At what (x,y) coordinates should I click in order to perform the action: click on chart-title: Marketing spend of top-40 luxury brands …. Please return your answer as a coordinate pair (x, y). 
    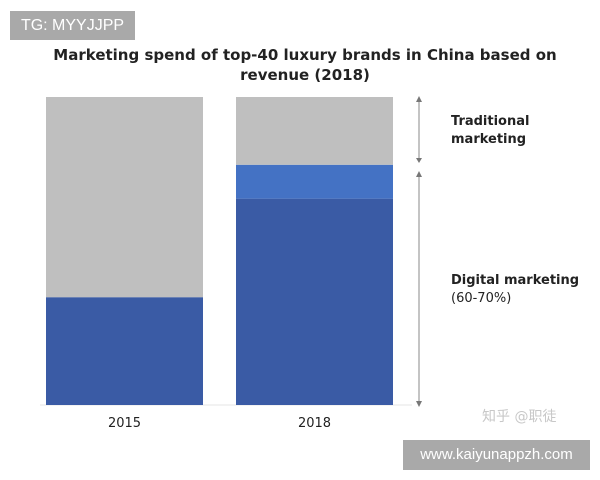
    Looking at the image, I should click on (305, 65).